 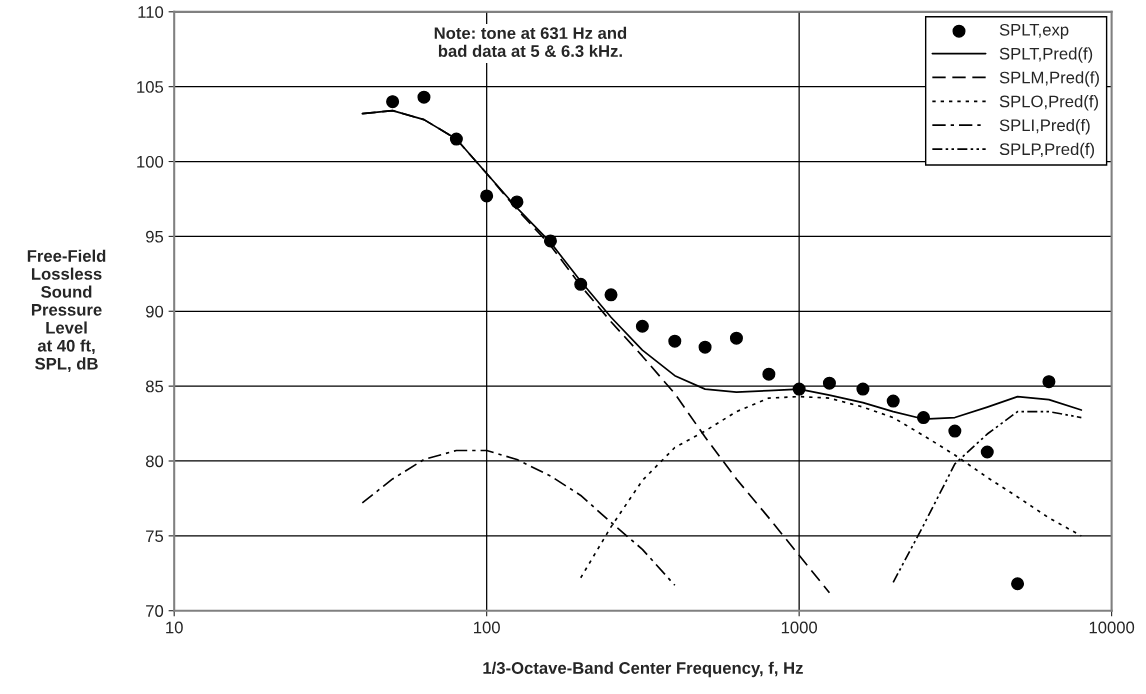 I want to click on legend-label: SPLI,Pred(f), so click(x=1044, y=126).